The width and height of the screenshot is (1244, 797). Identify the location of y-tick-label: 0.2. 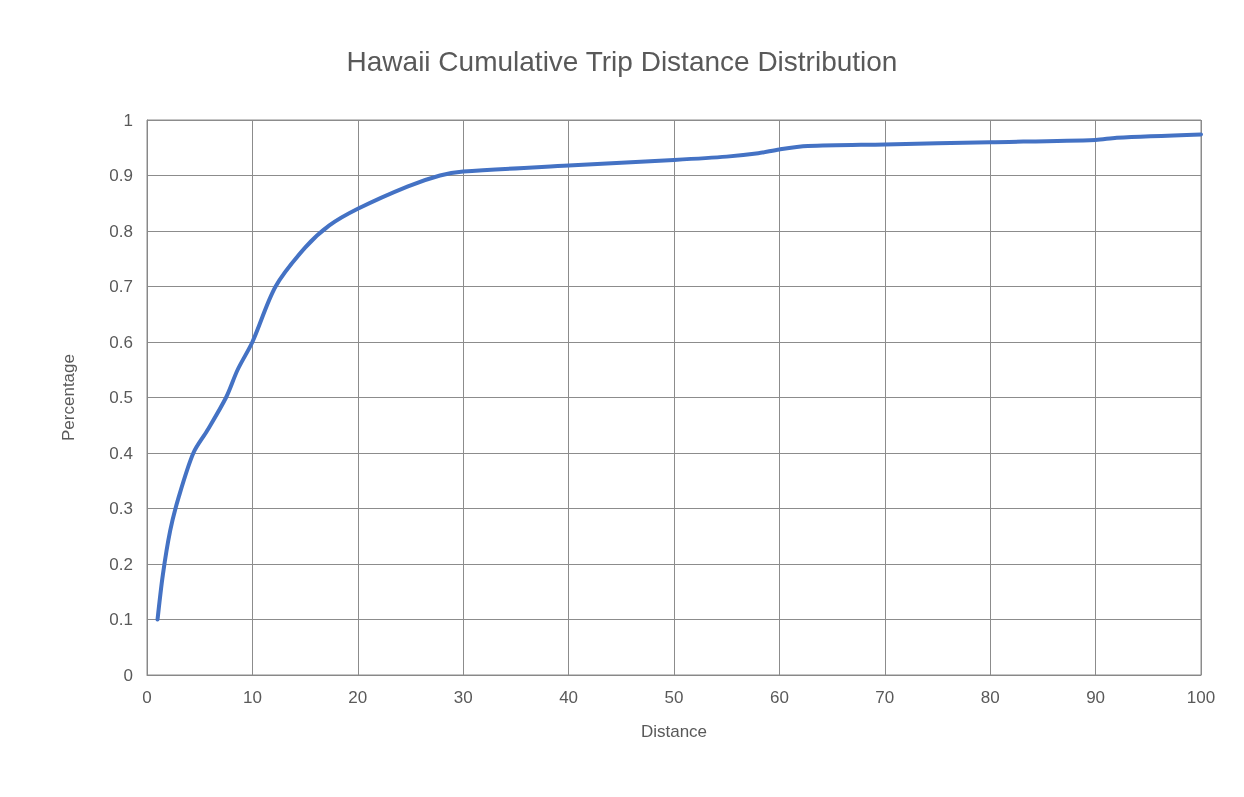
(121, 564).